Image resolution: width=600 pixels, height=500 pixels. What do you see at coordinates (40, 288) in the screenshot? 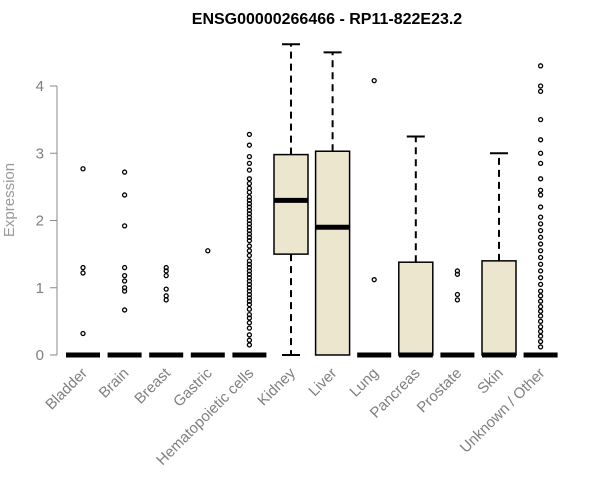
I see `y-tick-label: 1` at bounding box center [40, 288].